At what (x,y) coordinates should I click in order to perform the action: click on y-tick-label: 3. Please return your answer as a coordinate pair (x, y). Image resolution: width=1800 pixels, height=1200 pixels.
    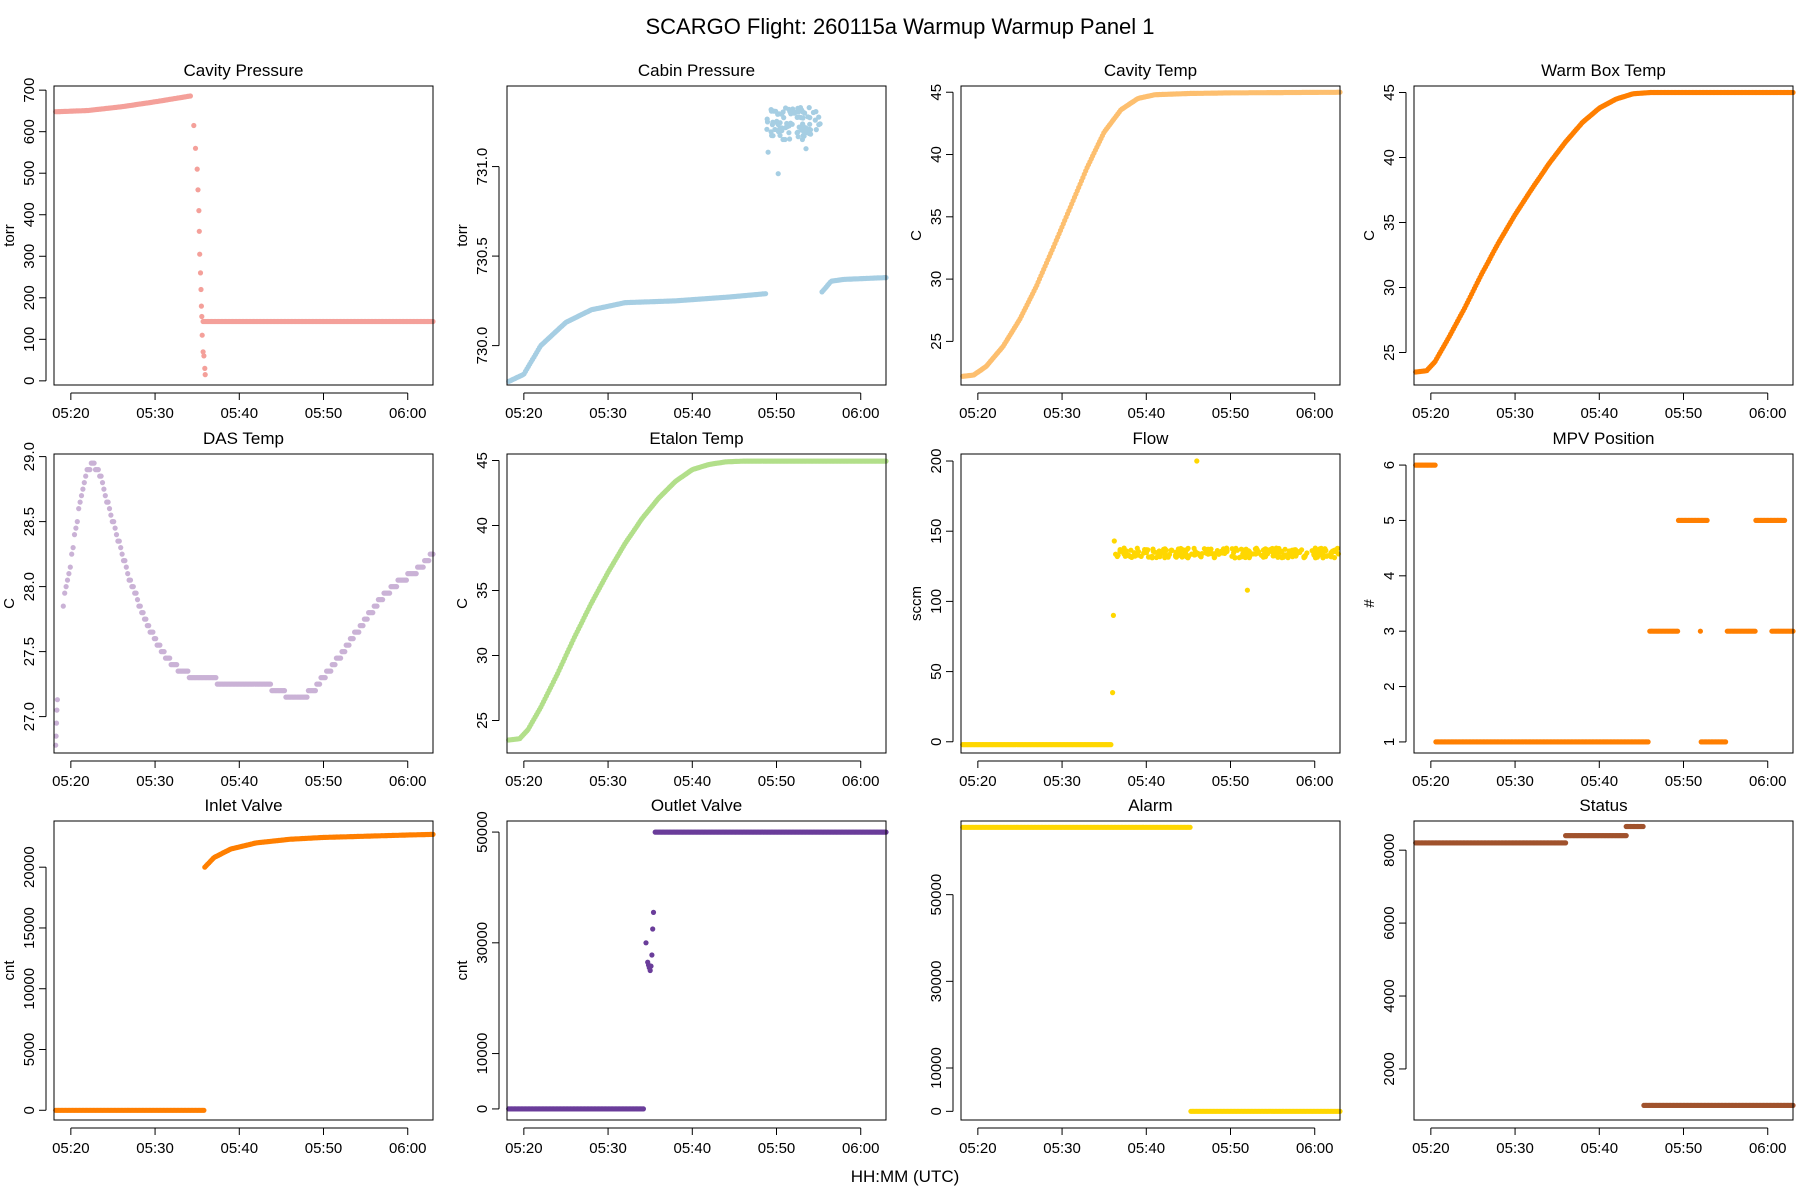
    Looking at the image, I should click on (1389, 631).